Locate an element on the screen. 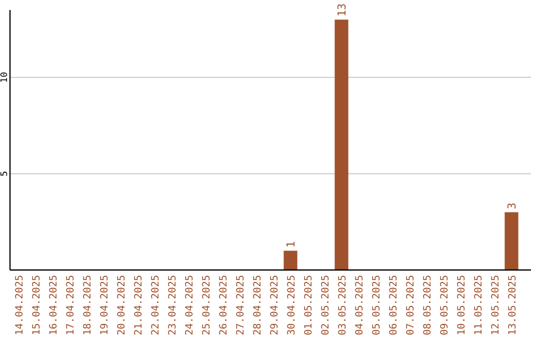 The height and width of the screenshot is (340, 540). y-tick-label: 10 is located at coordinates (5, 77).